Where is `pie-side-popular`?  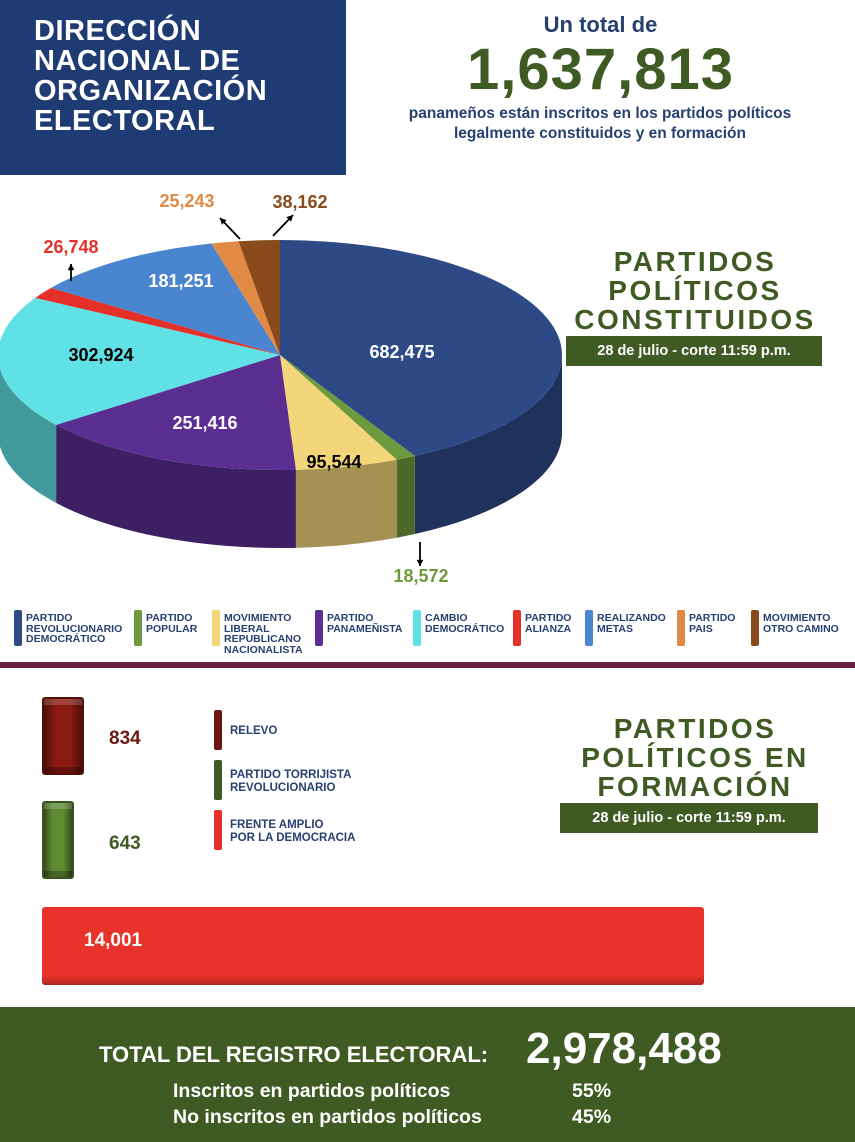 pie-side-popular is located at coordinates (405, 497).